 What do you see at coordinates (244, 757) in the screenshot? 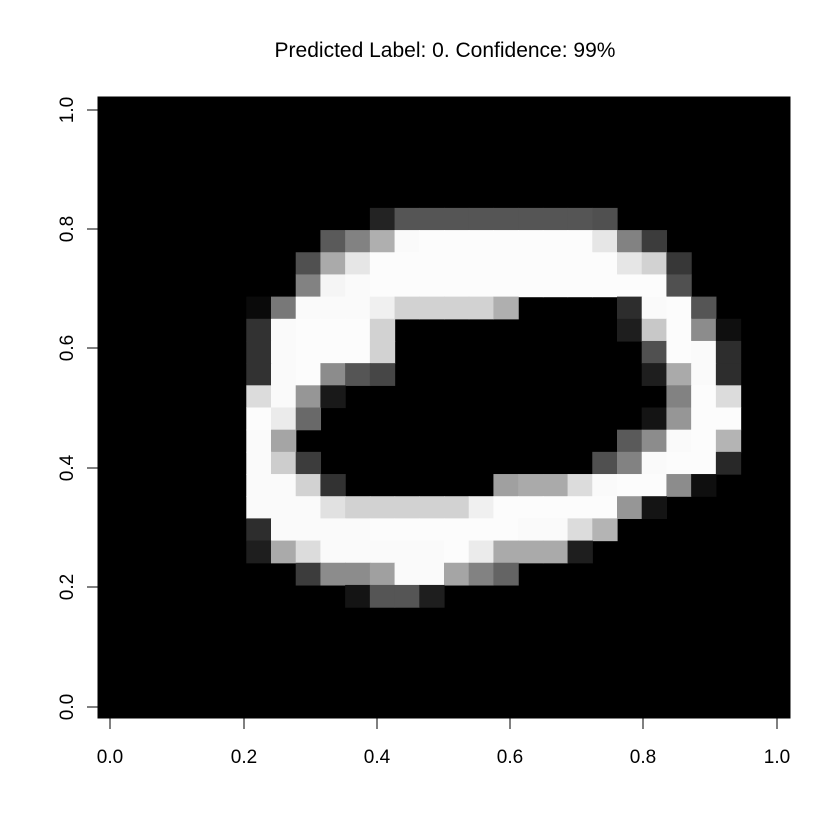
I see `x-tick-label: 0.2` at bounding box center [244, 757].